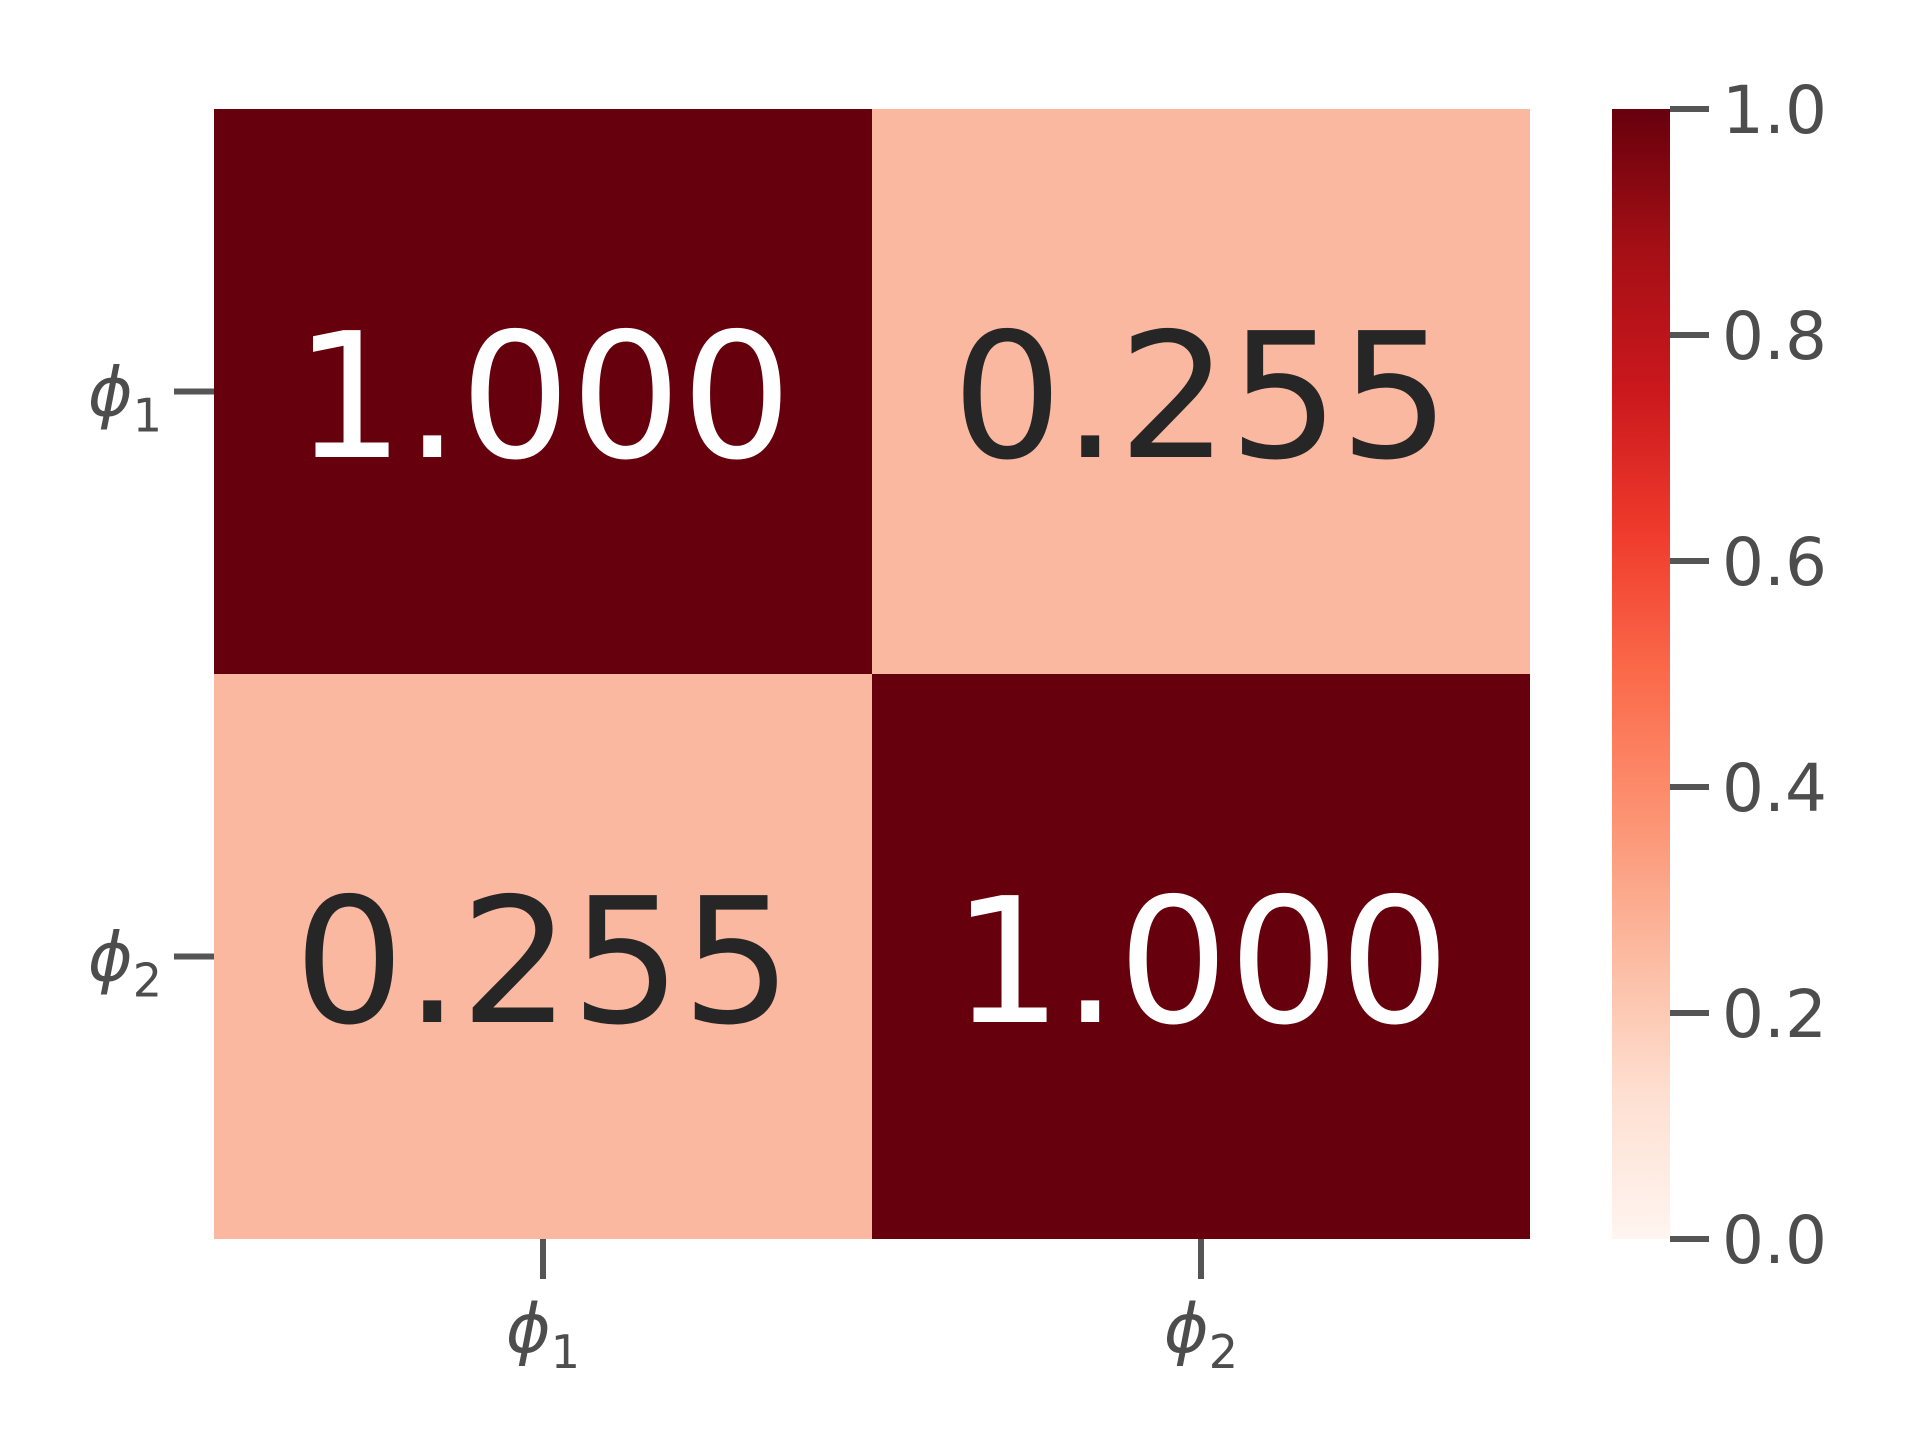 The height and width of the screenshot is (1440, 1920). Describe the element at coordinates (1774, 788) in the screenshot. I see `colorbar-tick-label-2: 0.4` at that location.